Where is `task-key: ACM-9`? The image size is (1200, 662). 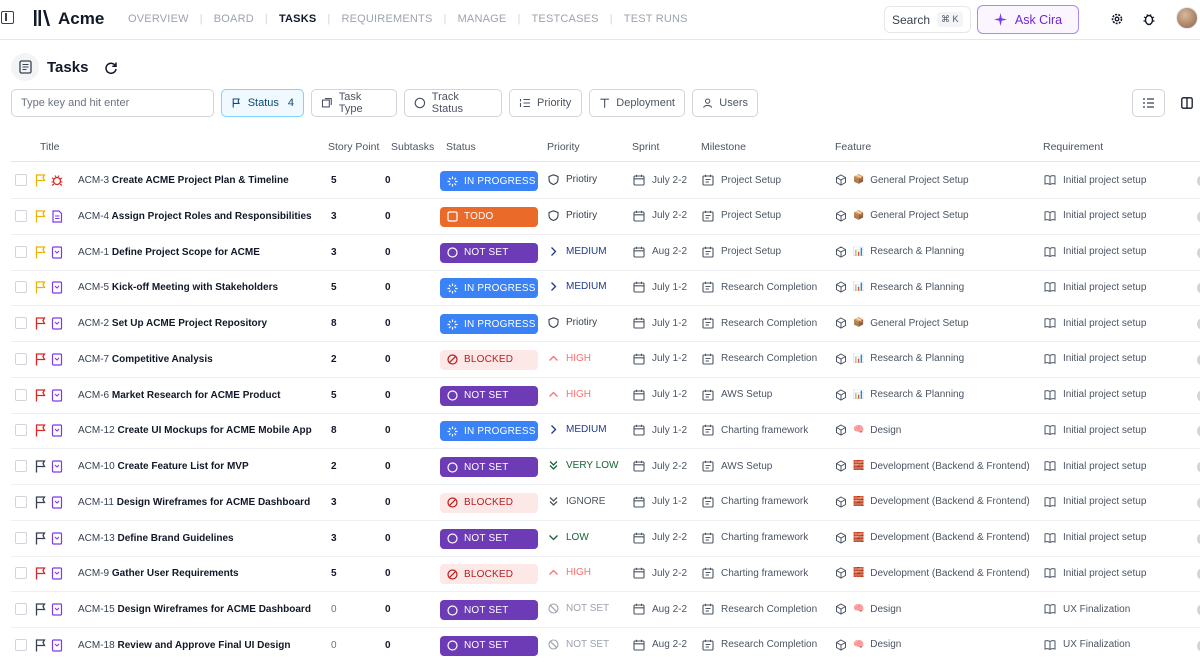 task-key: ACM-9 is located at coordinates (94, 574).